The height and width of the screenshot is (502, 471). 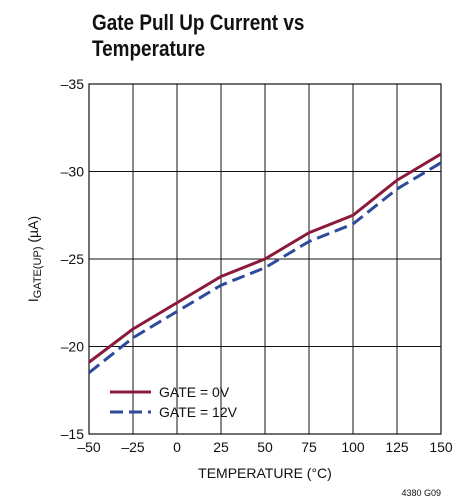 I want to click on y-axis-label: IGATE(UP) (µA), so click(x=34, y=259).